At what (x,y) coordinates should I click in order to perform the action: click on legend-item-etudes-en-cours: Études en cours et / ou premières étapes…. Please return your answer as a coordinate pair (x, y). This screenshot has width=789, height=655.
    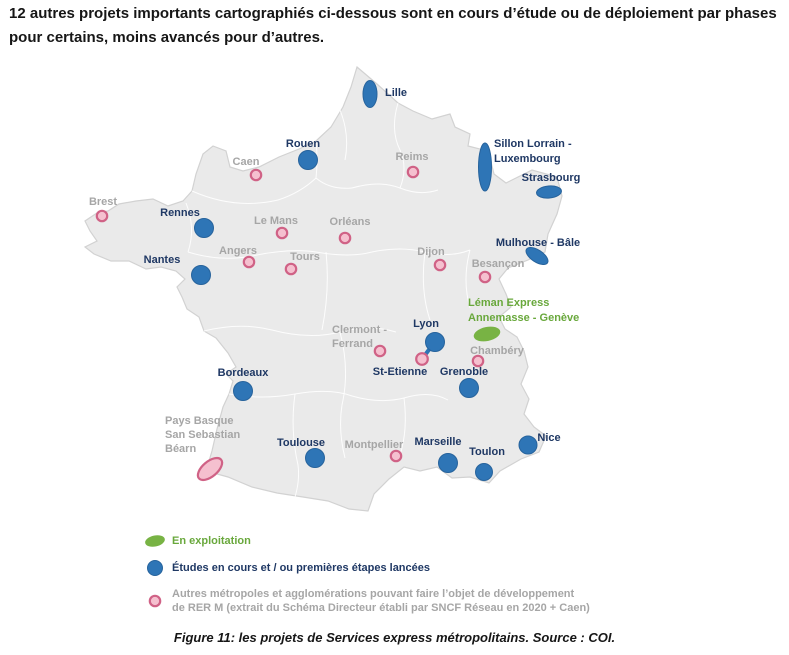
    Looking at the image, I should click on (364, 568).